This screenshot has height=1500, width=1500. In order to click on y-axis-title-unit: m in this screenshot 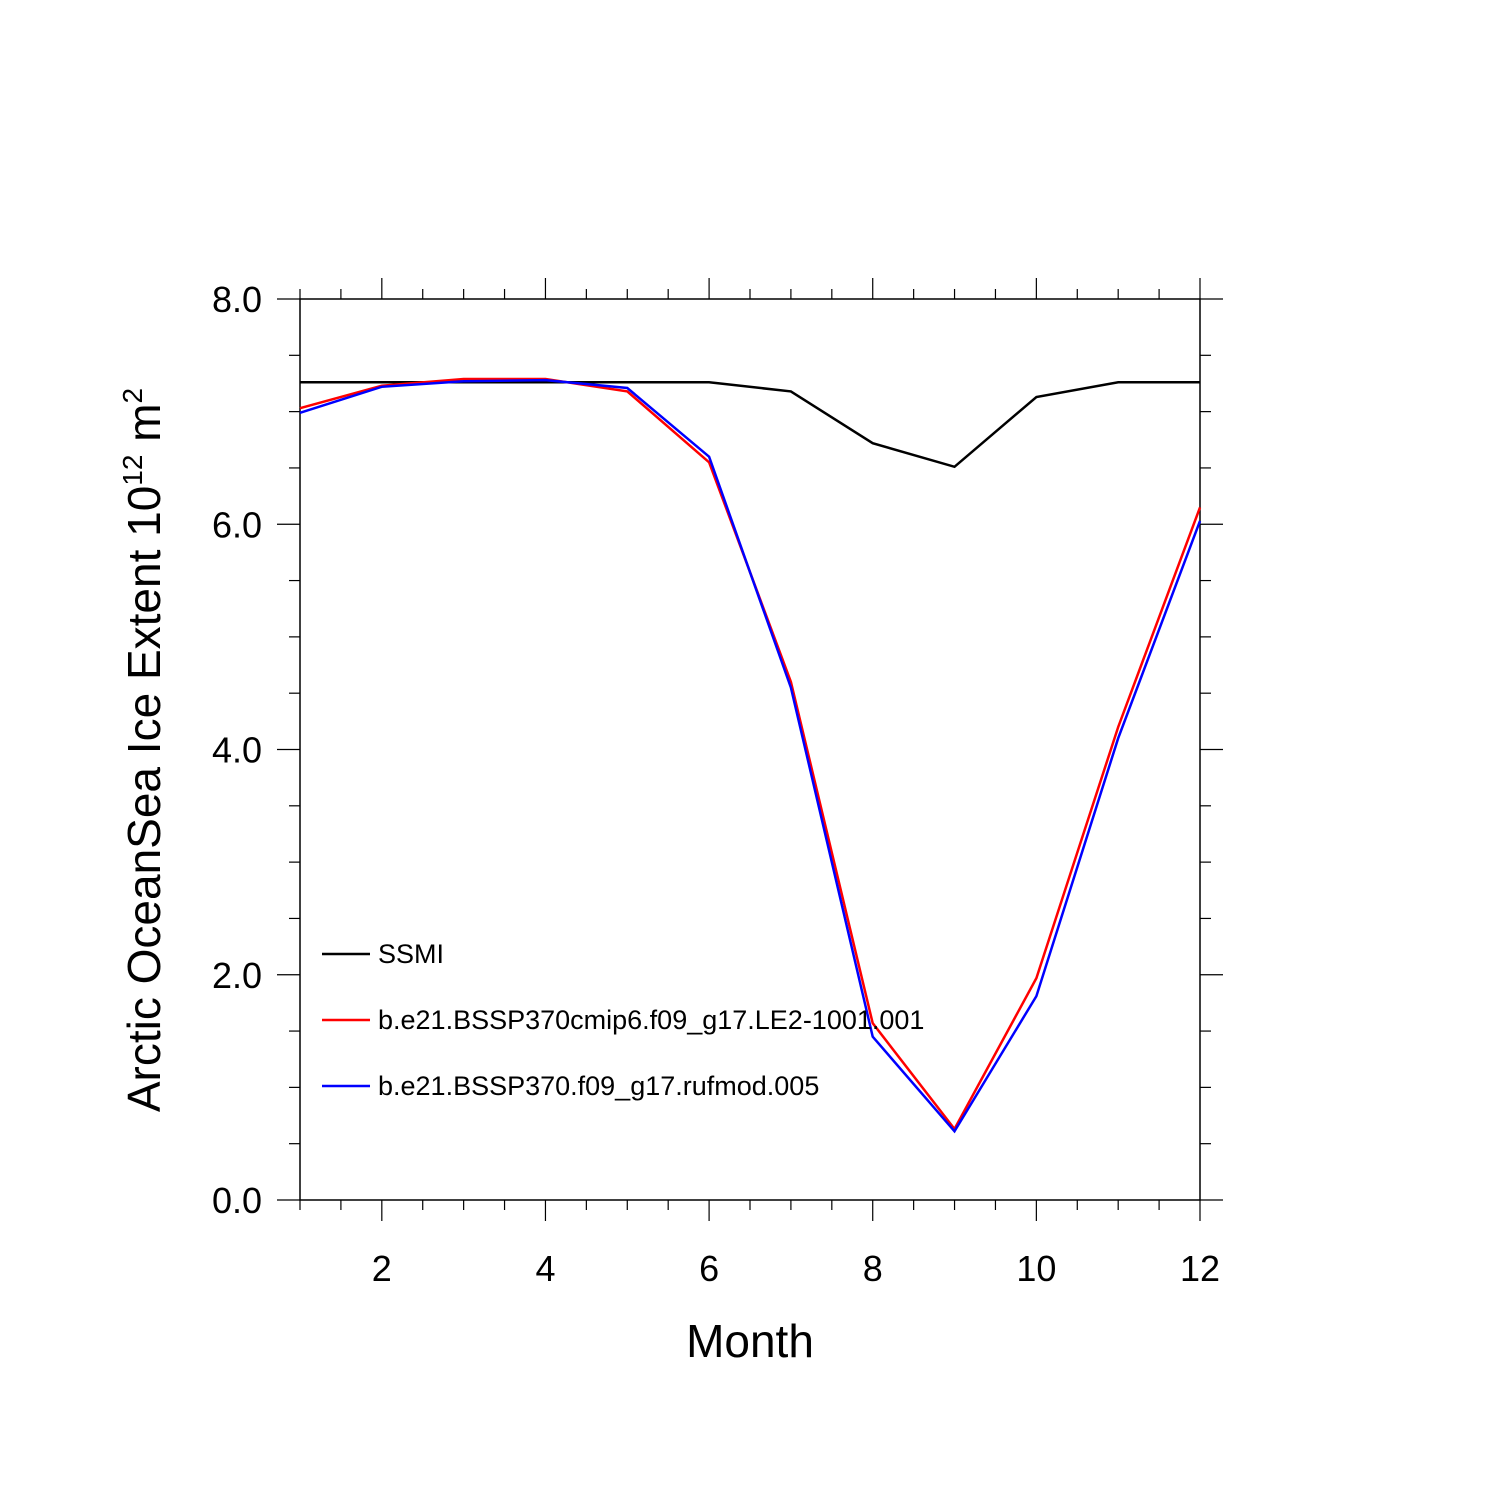, I will do `click(144, 428)`.